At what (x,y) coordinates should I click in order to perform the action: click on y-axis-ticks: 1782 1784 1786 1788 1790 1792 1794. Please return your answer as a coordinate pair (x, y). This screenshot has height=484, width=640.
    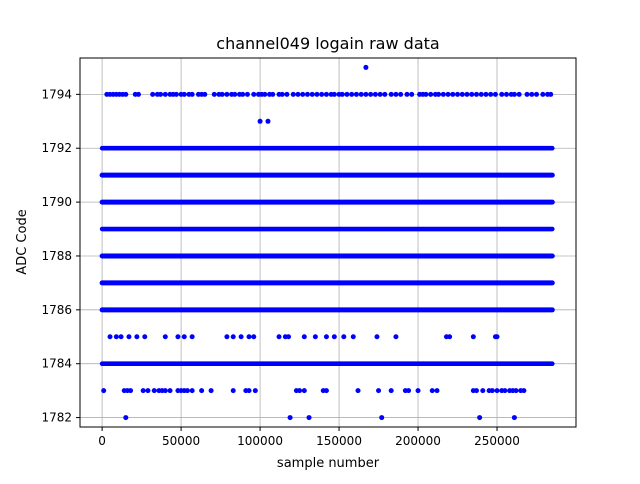
    Looking at the image, I should click on (60, 256).